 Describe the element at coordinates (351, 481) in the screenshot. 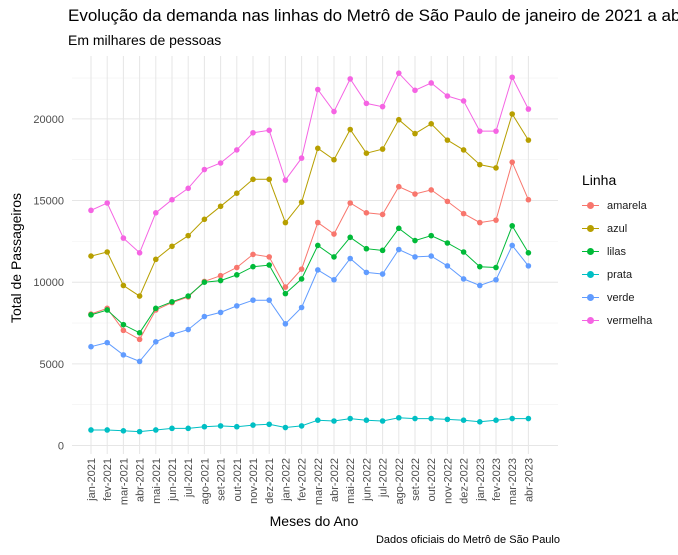

I see `x-tick-label: mai-2022` at that location.